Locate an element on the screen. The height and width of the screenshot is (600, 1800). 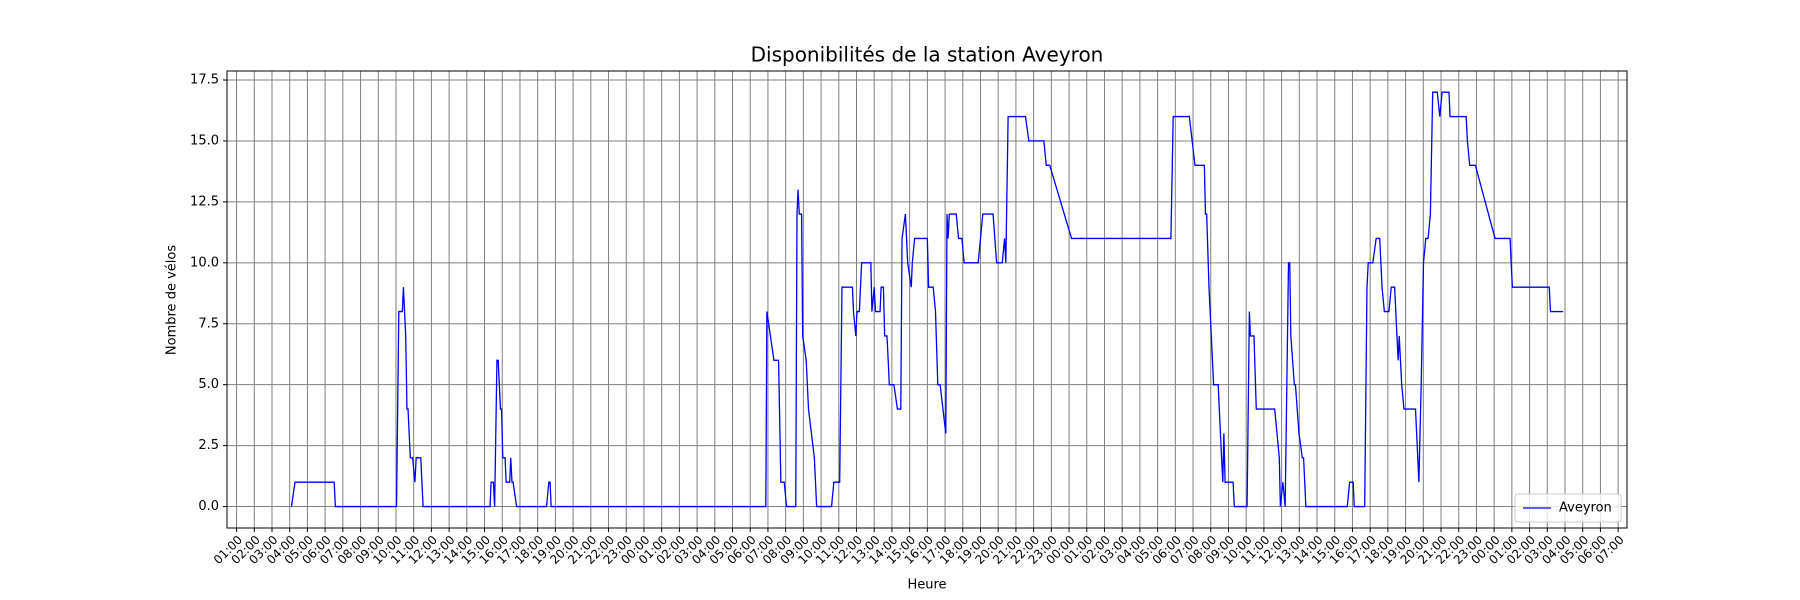
y-tick-label: 15.0 is located at coordinates (204, 140).